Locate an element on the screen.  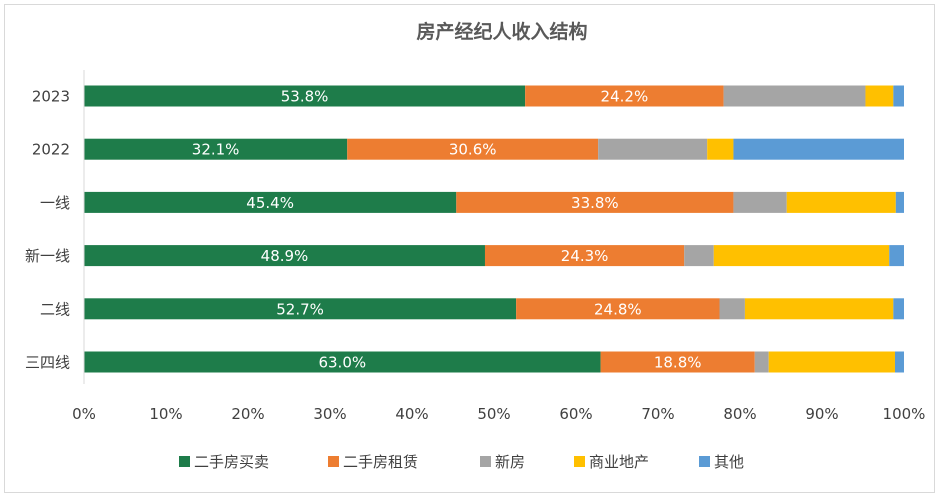
data-label: 45.4% is located at coordinates (270, 203).